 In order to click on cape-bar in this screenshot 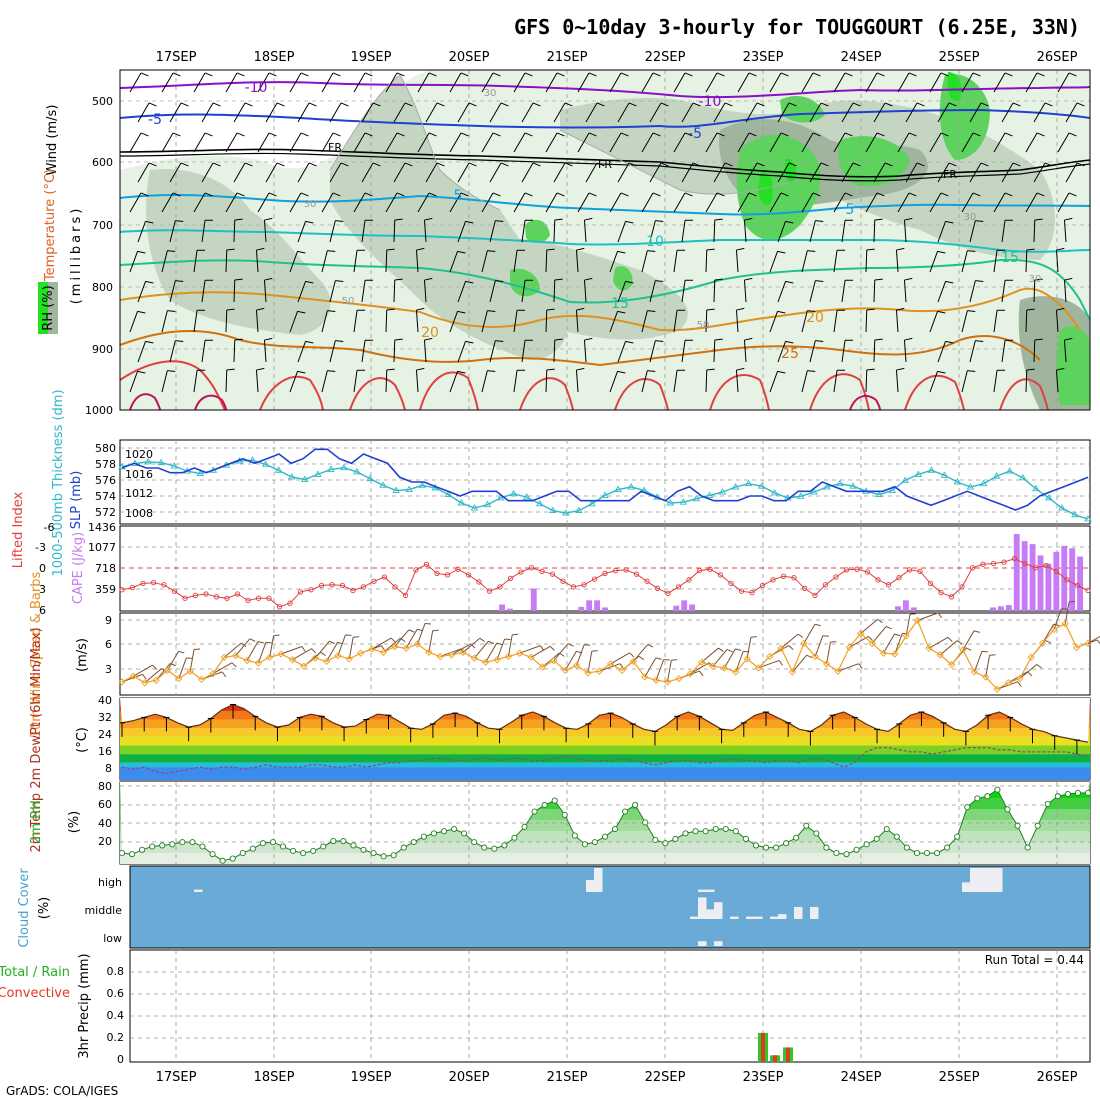, I will do `click(1080, 583)`.